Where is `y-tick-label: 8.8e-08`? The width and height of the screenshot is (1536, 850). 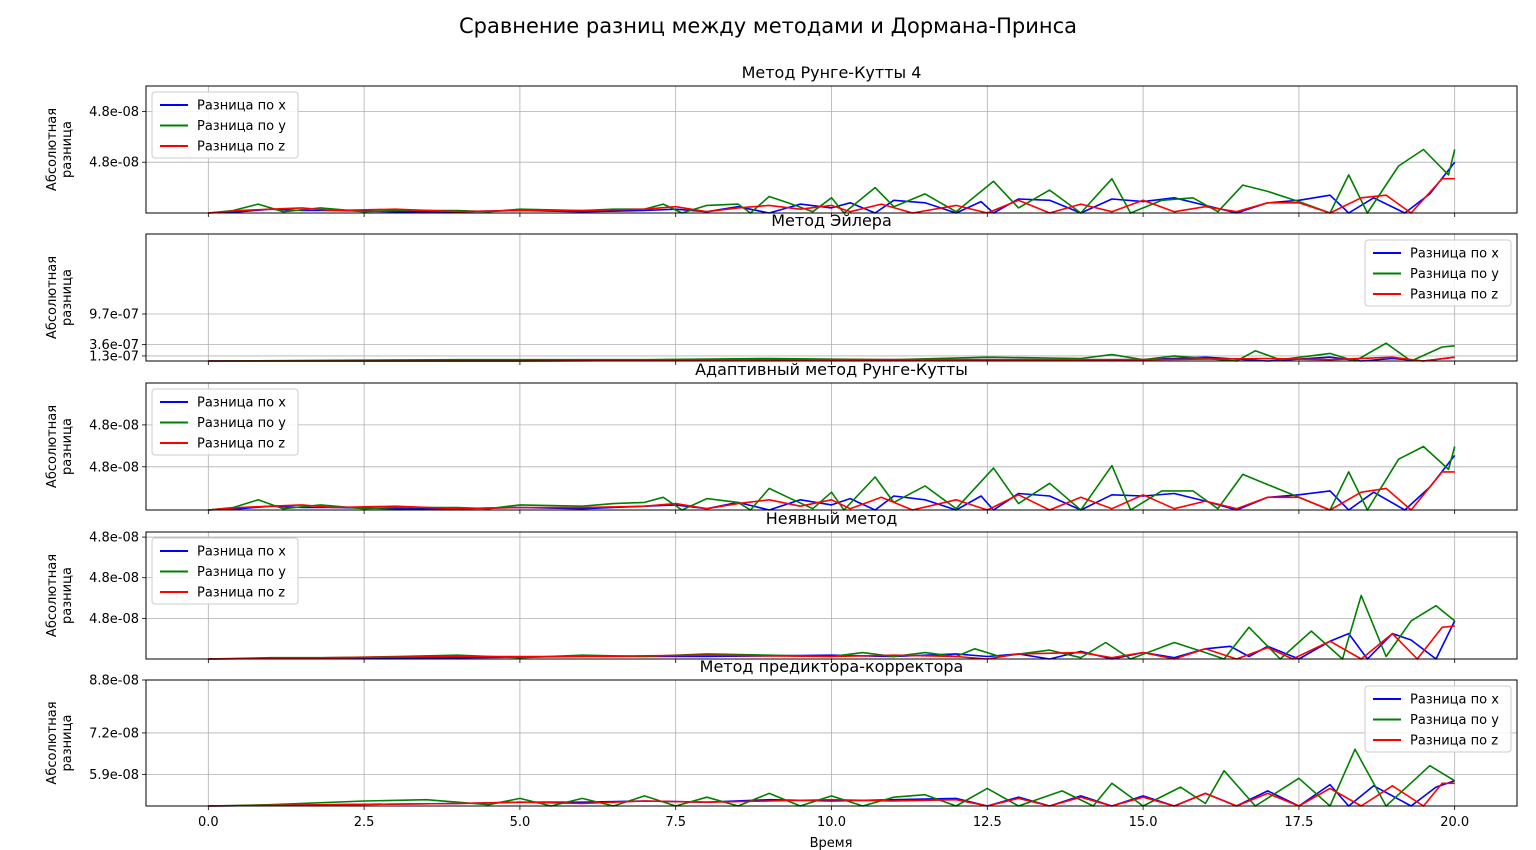 y-tick-label: 8.8e-08 is located at coordinates (114, 681).